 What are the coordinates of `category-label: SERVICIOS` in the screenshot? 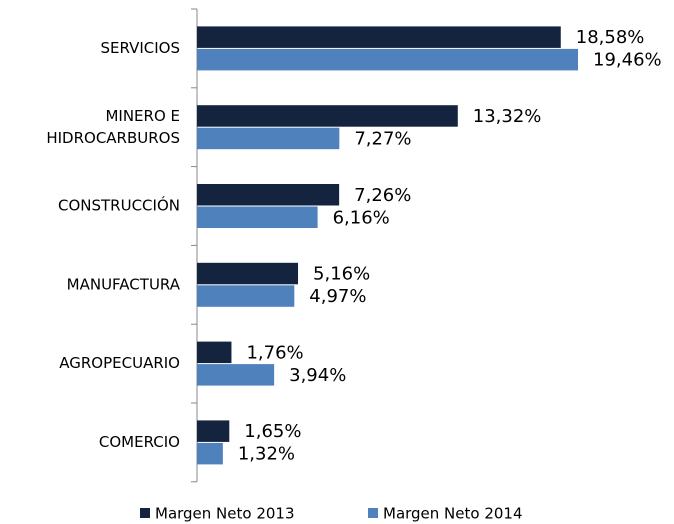 It's located at (140, 48).